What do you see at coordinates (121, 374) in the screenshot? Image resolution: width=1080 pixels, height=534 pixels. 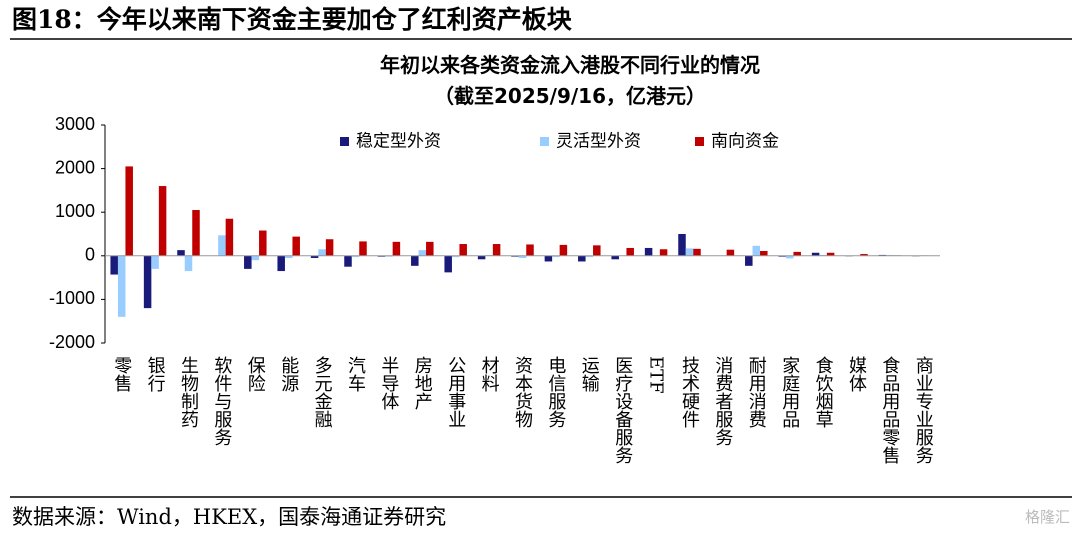 I see `x-tick-label: 零售` at bounding box center [121, 374].